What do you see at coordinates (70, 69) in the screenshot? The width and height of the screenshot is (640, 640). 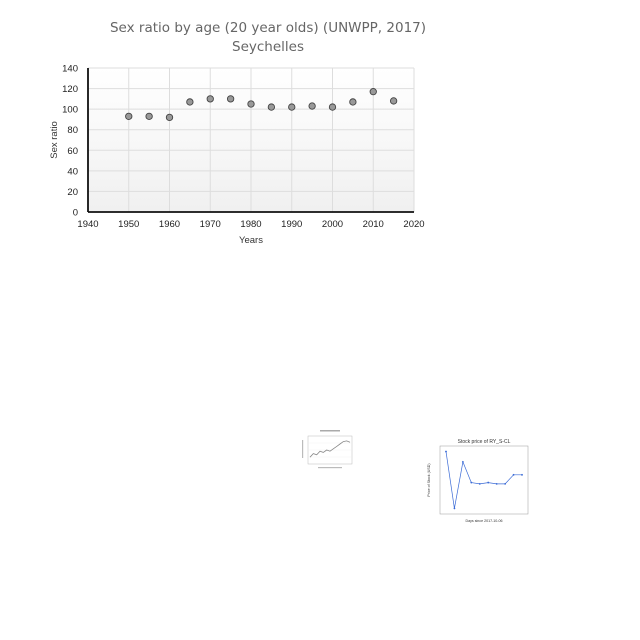 I see `y-tick-label: 140` at bounding box center [70, 69].